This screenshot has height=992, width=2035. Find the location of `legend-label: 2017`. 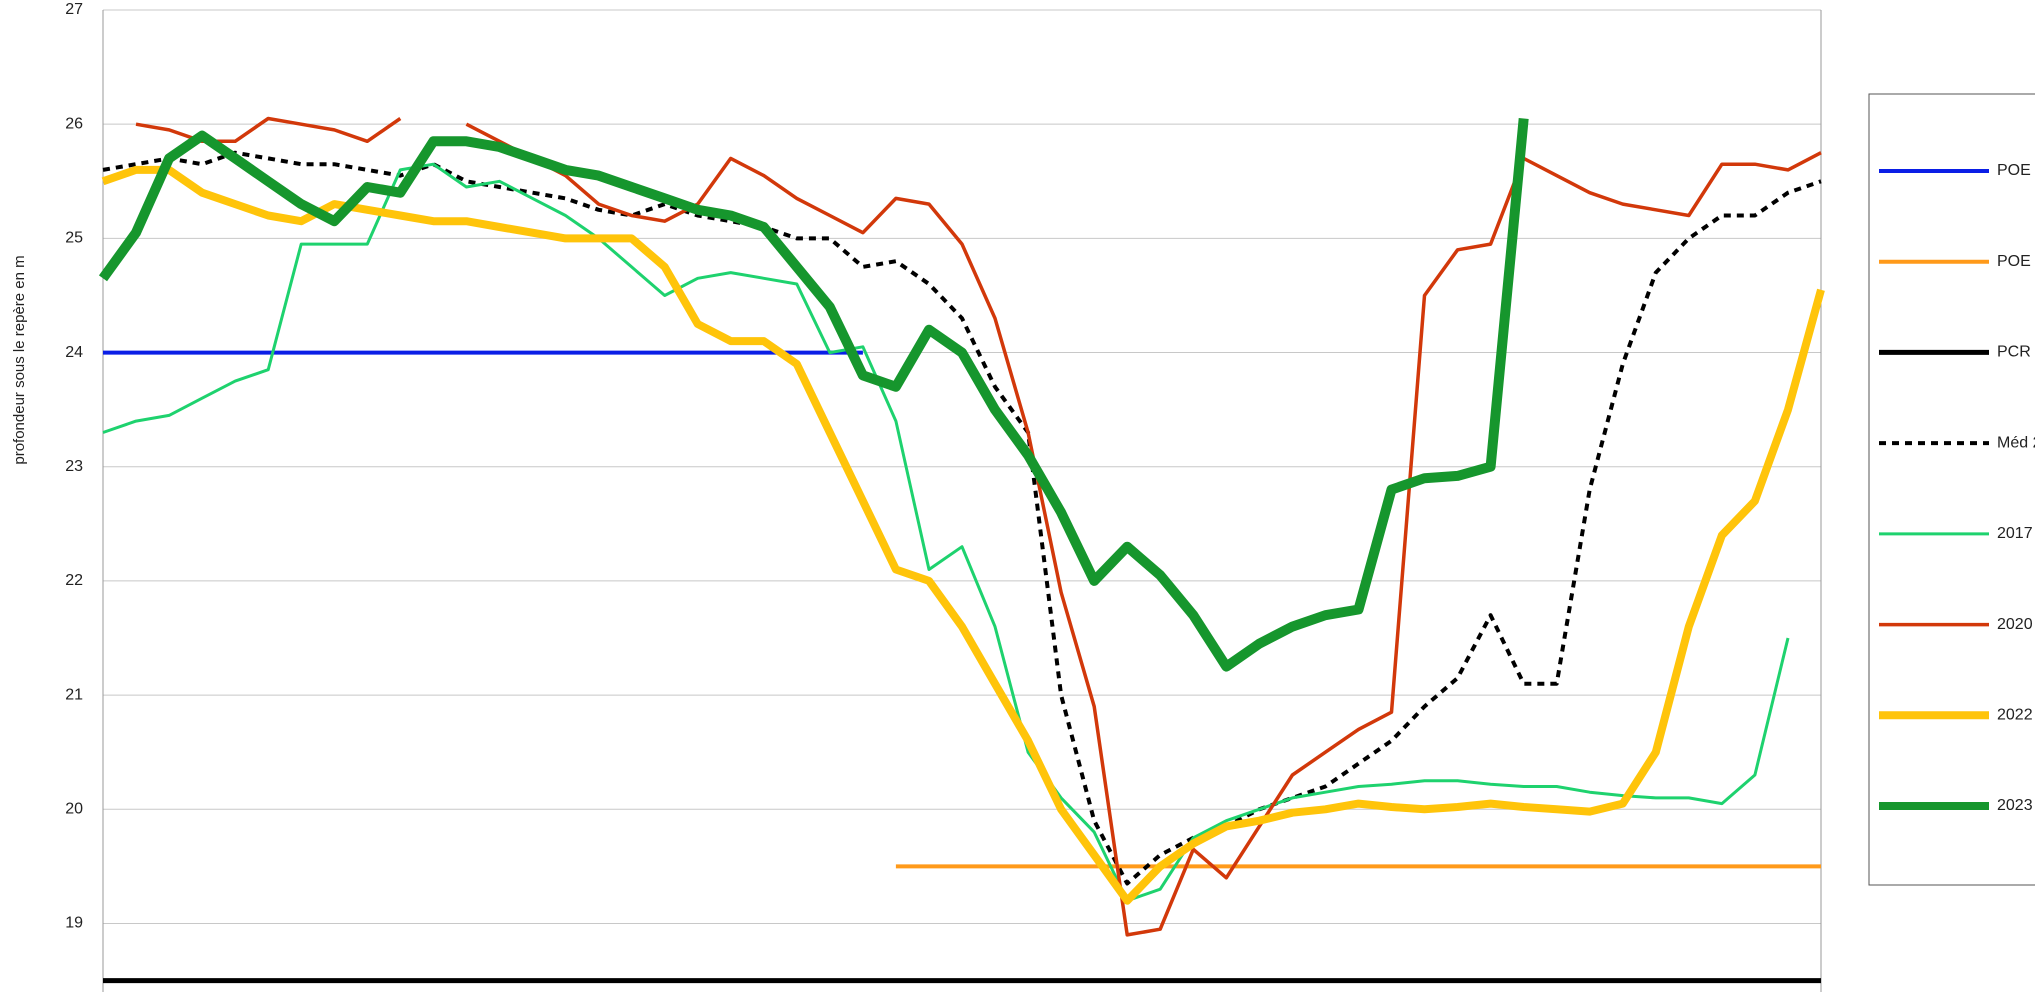

legend-label: 2017 is located at coordinates (2015, 533).